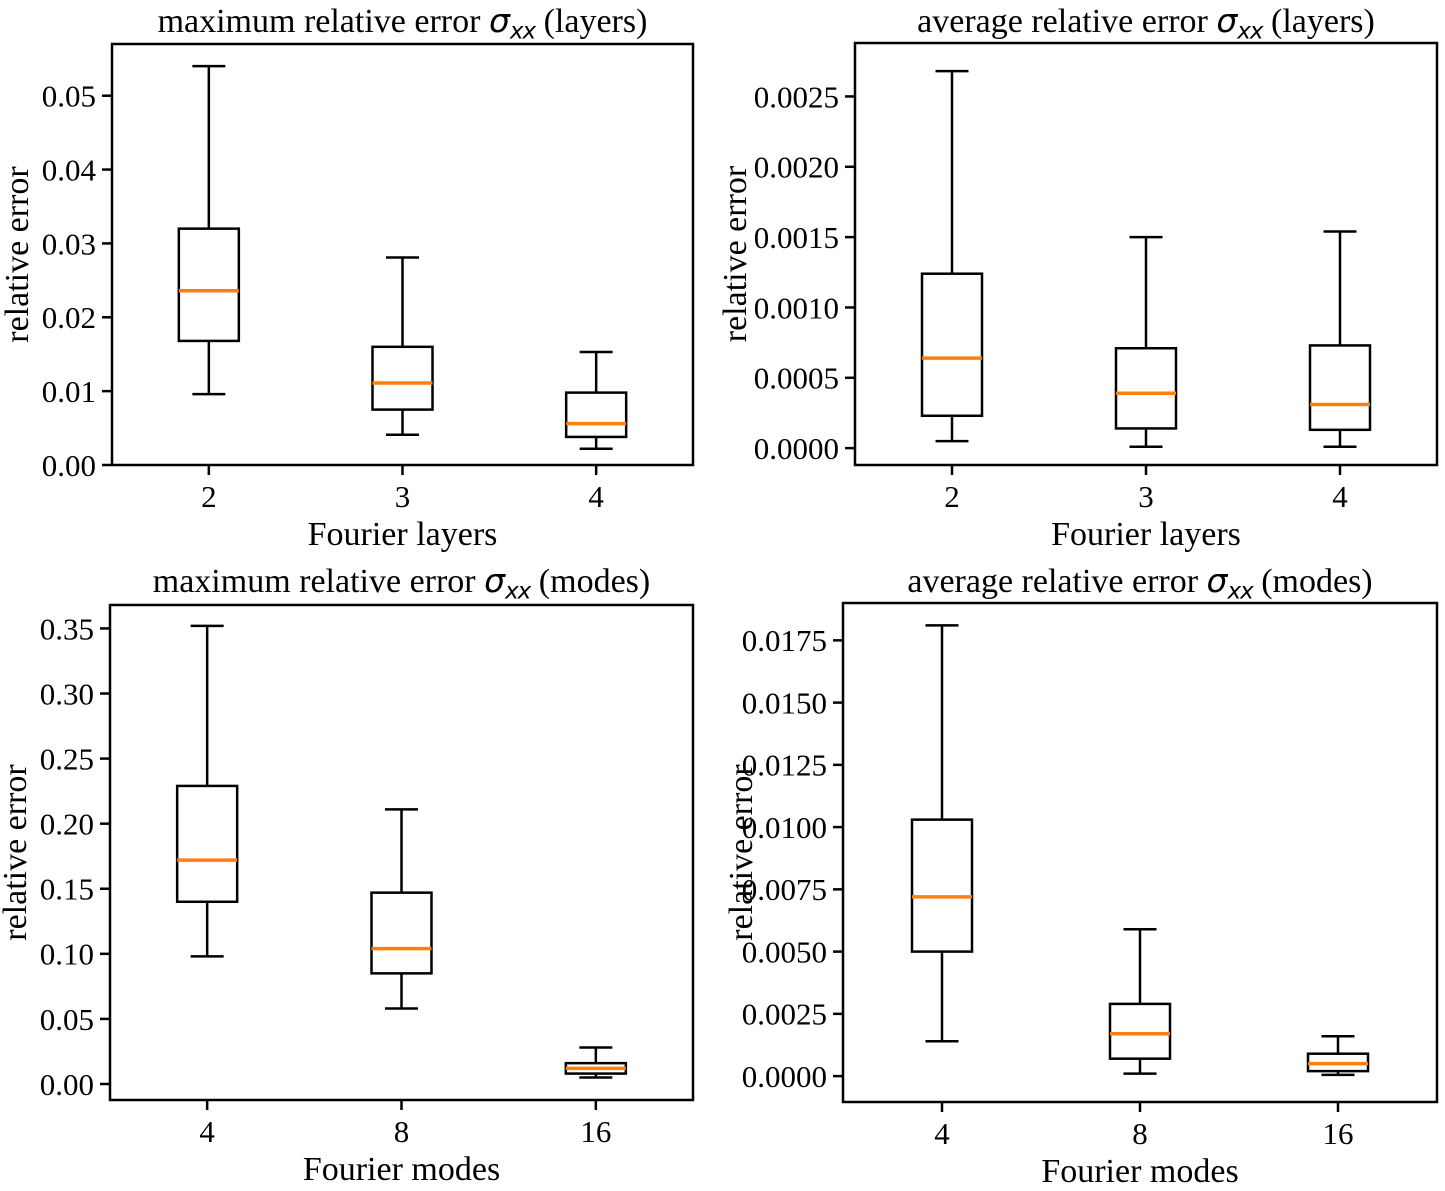  Describe the element at coordinates (784, 640) in the screenshot. I see `y-tick-label: 0.0175` at that location.